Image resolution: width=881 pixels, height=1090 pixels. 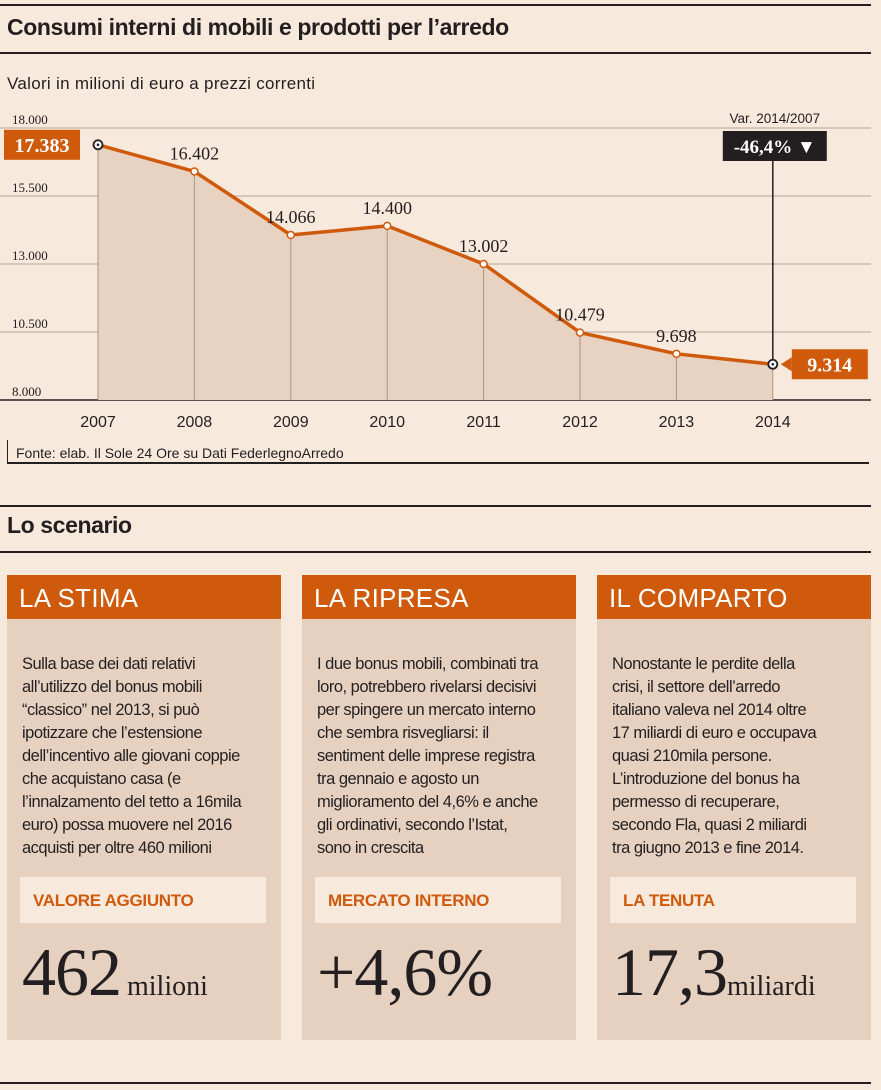 I want to click on card-line: “classico” nel 2013, si può, so click(x=111, y=710).